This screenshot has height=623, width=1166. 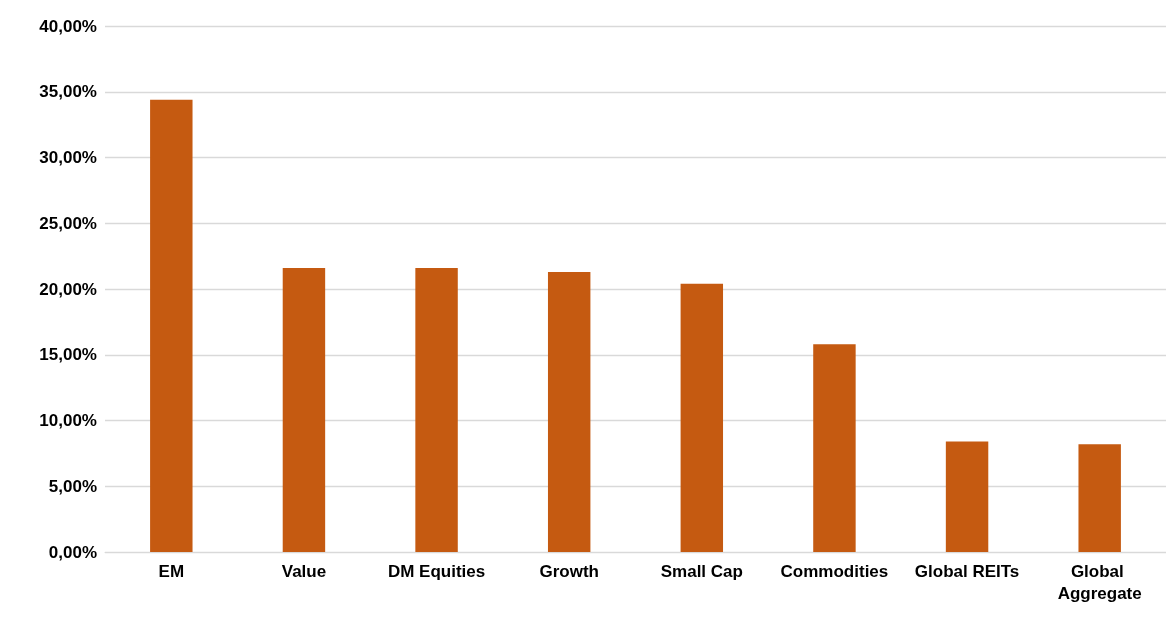 What do you see at coordinates (304, 571) in the screenshot?
I see `x-tick-label: Value` at bounding box center [304, 571].